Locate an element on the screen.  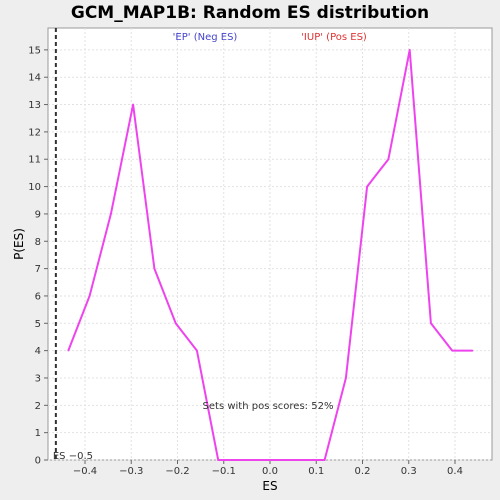
y-tick-label: 6 is located at coordinates (38, 296).